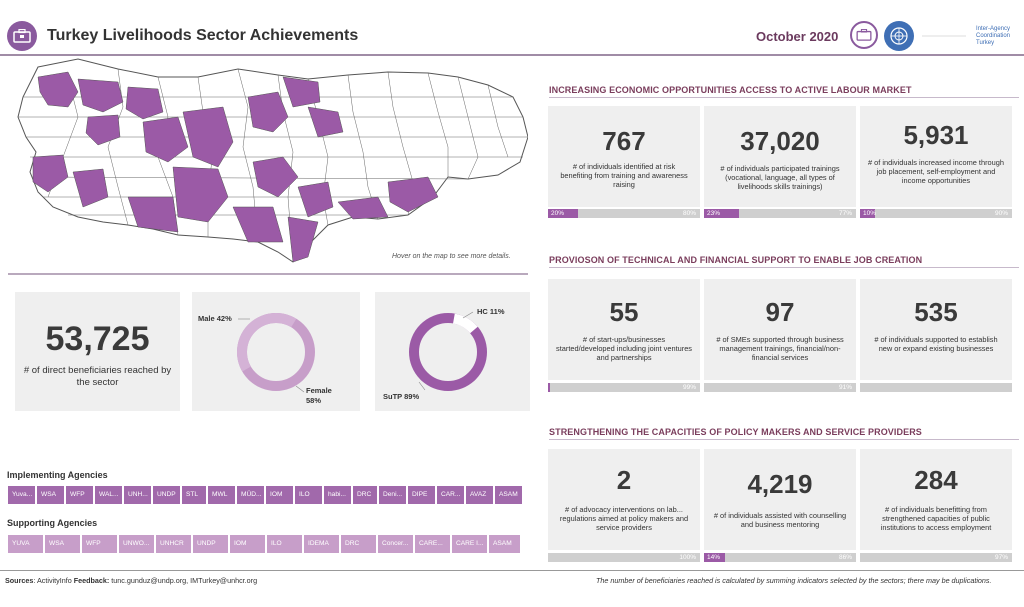 The height and width of the screenshot is (607, 1024). I want to click on livelihoods-logo-icon, so click(22, 36).